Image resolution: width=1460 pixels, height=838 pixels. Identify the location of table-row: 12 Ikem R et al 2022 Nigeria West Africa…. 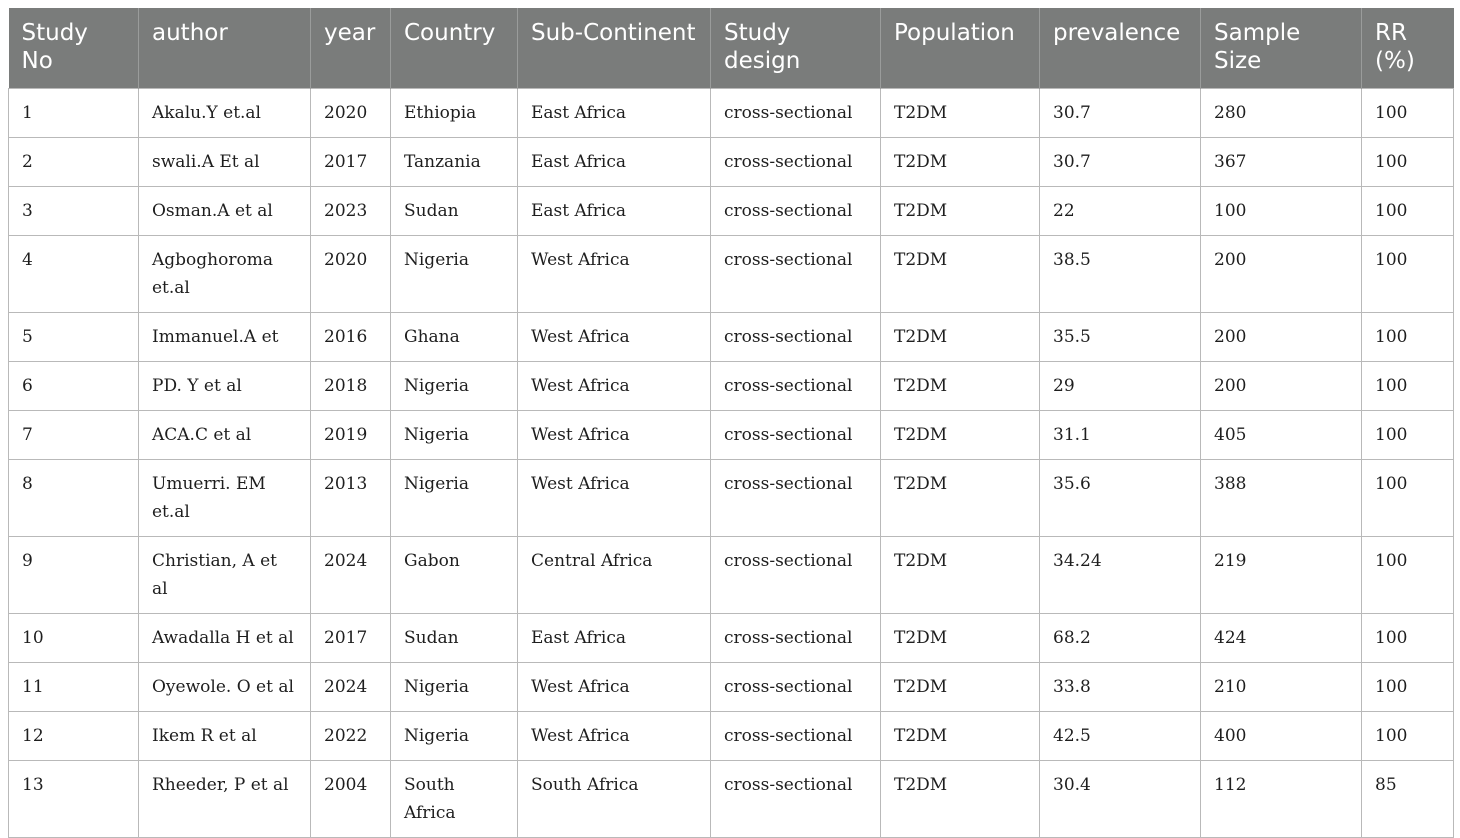
(731, 736).